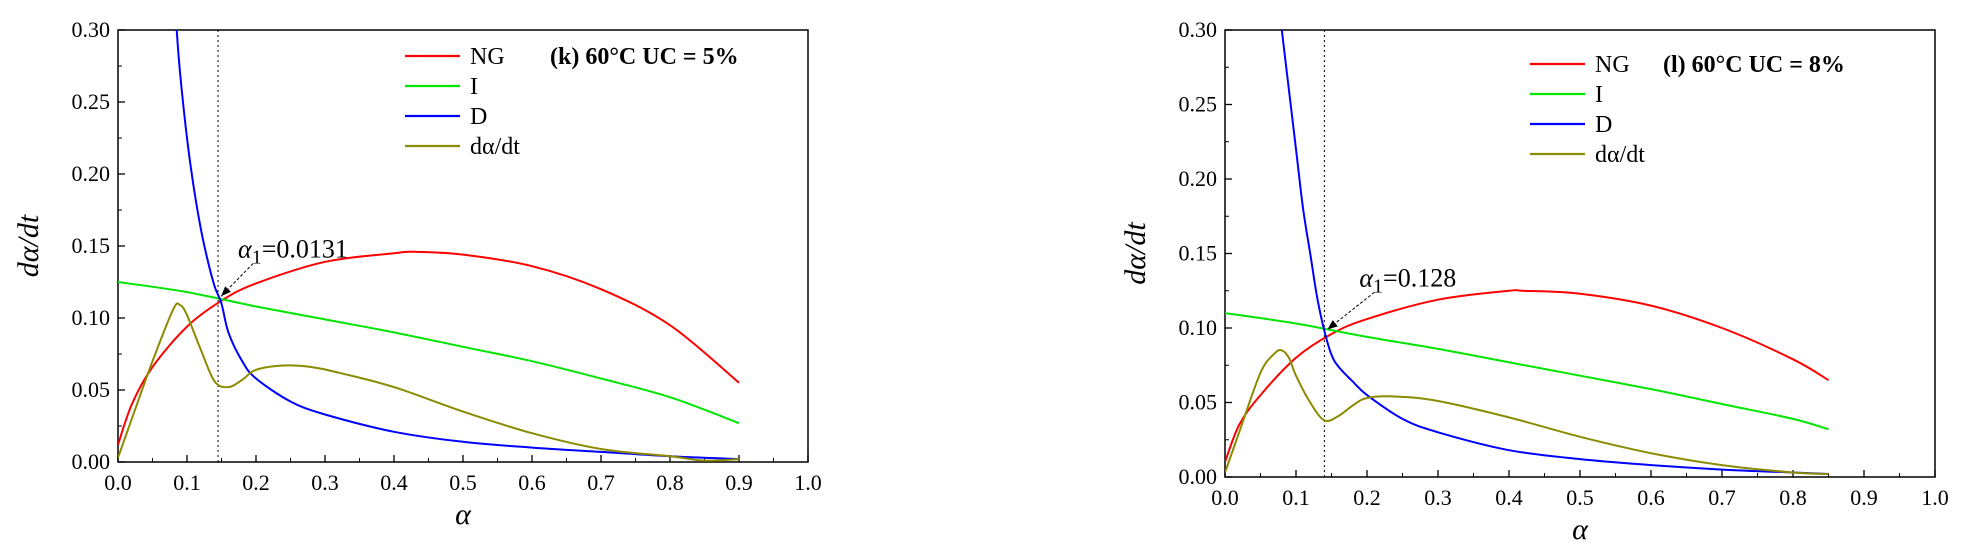 This screenshot has height=554, width=1981. I want to click on alpha1-annotation: α1=0.128, so click(1407, 280).